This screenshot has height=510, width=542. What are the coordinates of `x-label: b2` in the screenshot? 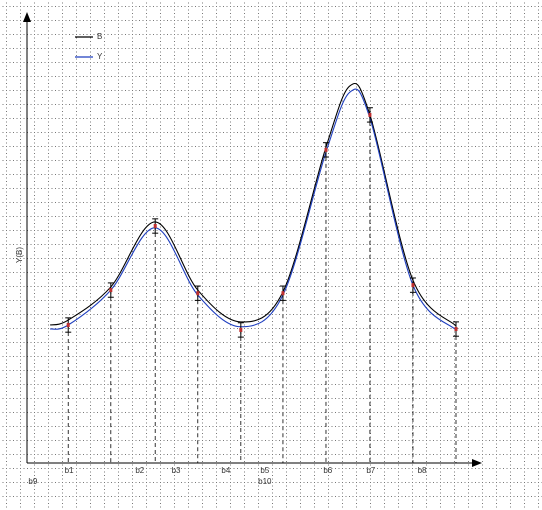 It's located at (139, 470).